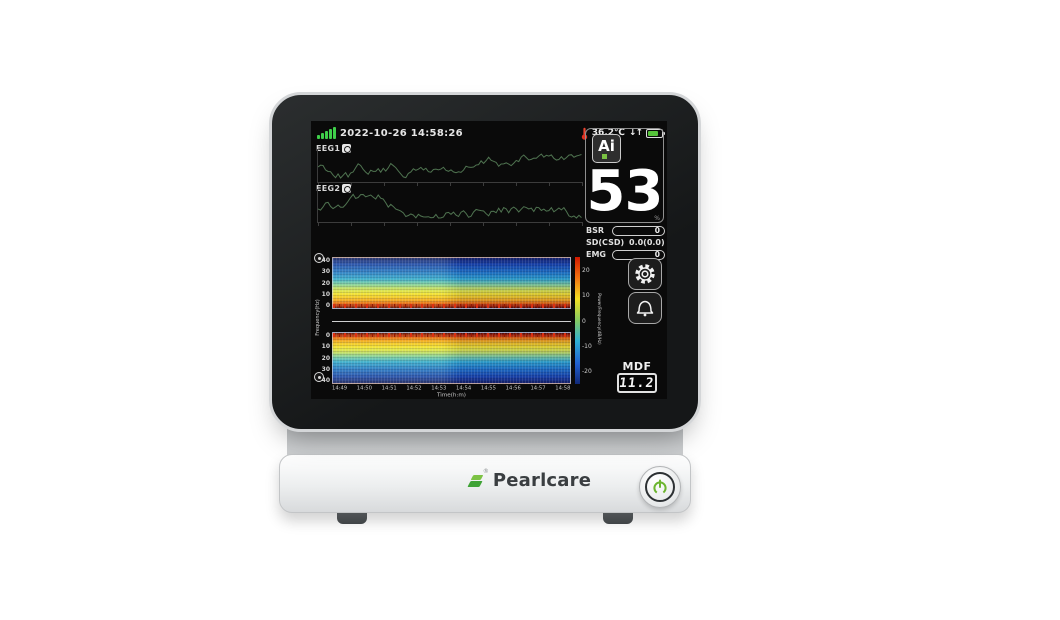  Describe the element at coordinates (464, 388) in the screenshot. I see `time-tick: 14:54` at that location.